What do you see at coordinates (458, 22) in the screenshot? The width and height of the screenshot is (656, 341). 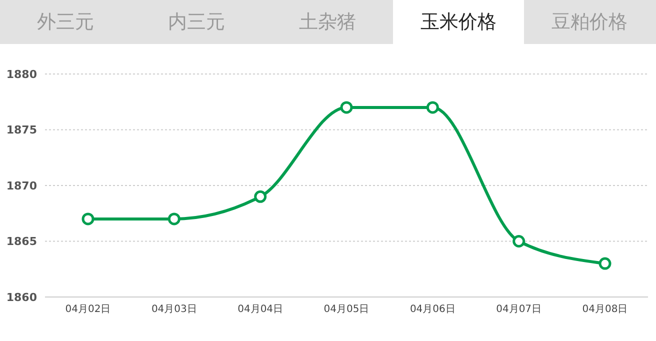 I see `chart-title: 玉米价格` at bounding box center [458, 22].